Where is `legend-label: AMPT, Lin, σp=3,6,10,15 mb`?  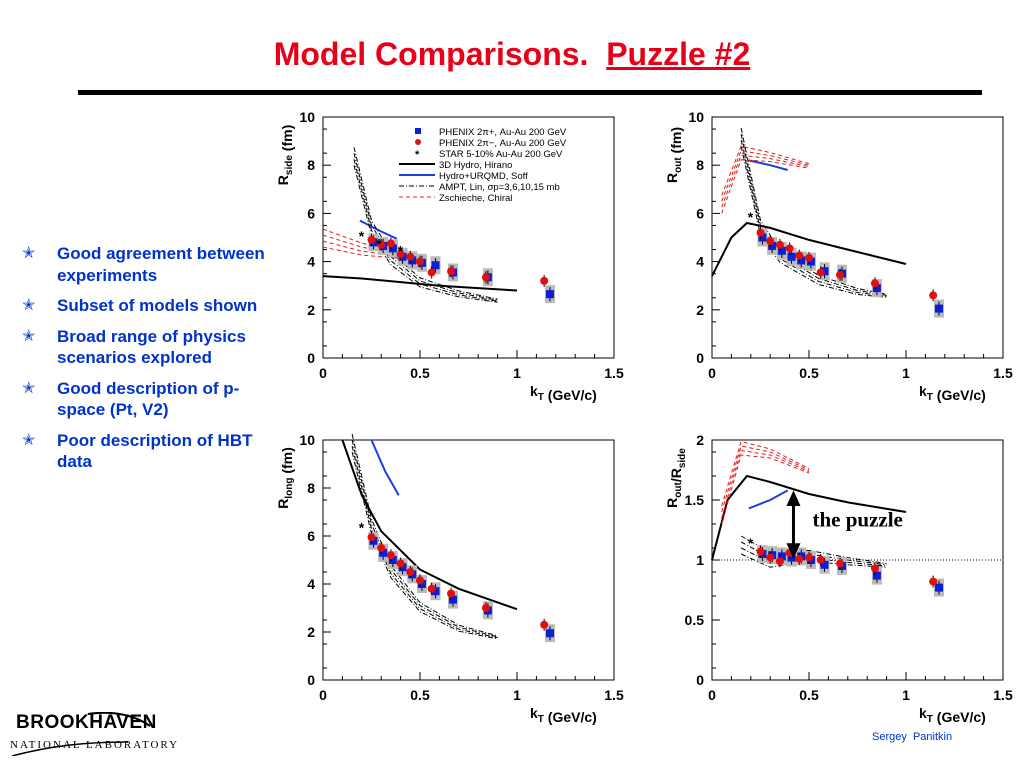
legend-label: AMPT, Lin, σp=3,6,10,15 mb is located at coordinates (499, 187).